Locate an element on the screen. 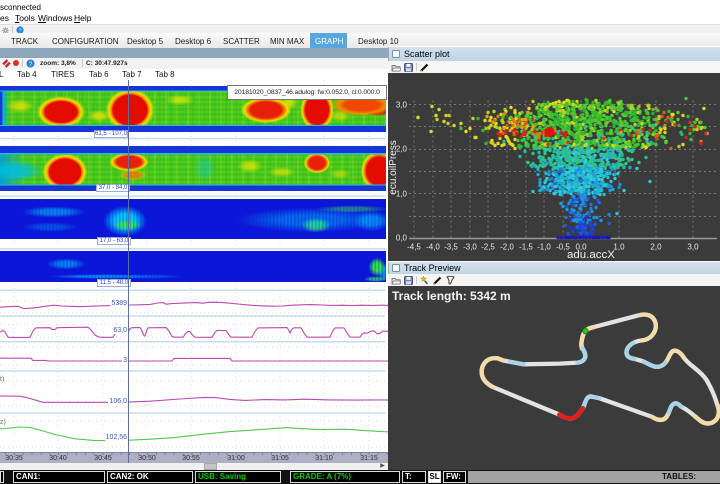 This screenshot has height=484, width=720. svg-text: -1,0 is located at coordinates (544, 246).